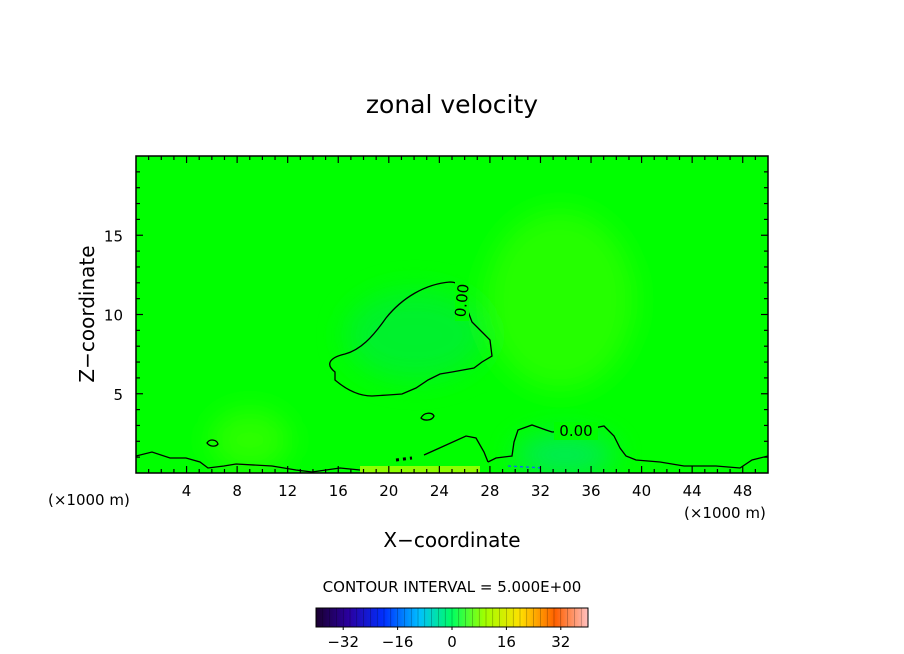 The width and height of the screenshot is (904, 654). Describe the element at coordinates (452, 617) in the screenshot. I see `colorbar-stripes` at that location.